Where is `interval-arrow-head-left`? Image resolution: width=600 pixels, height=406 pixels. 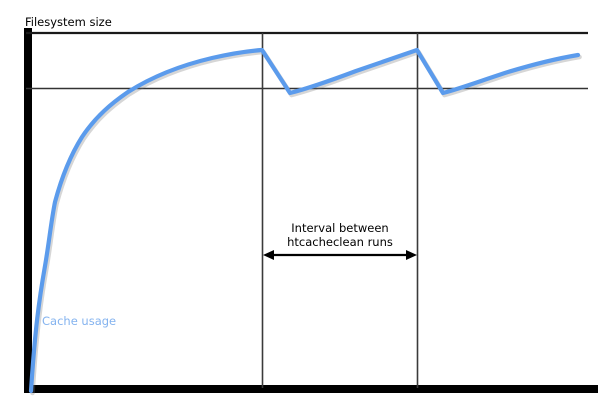 interval-arrow-head-left is located at coordinates (268, 255).